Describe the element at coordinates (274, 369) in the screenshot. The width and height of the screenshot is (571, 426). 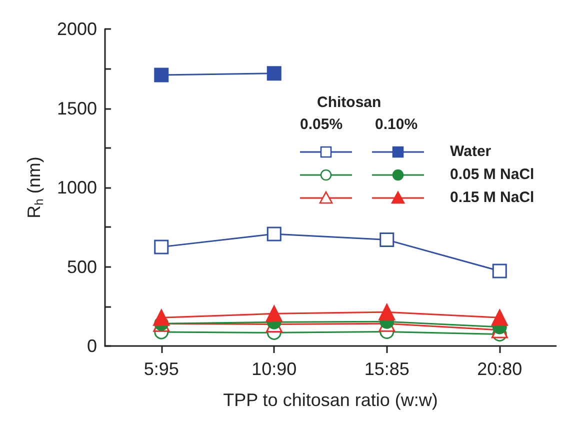
I see `x-tick-label: 10:90` at that location.